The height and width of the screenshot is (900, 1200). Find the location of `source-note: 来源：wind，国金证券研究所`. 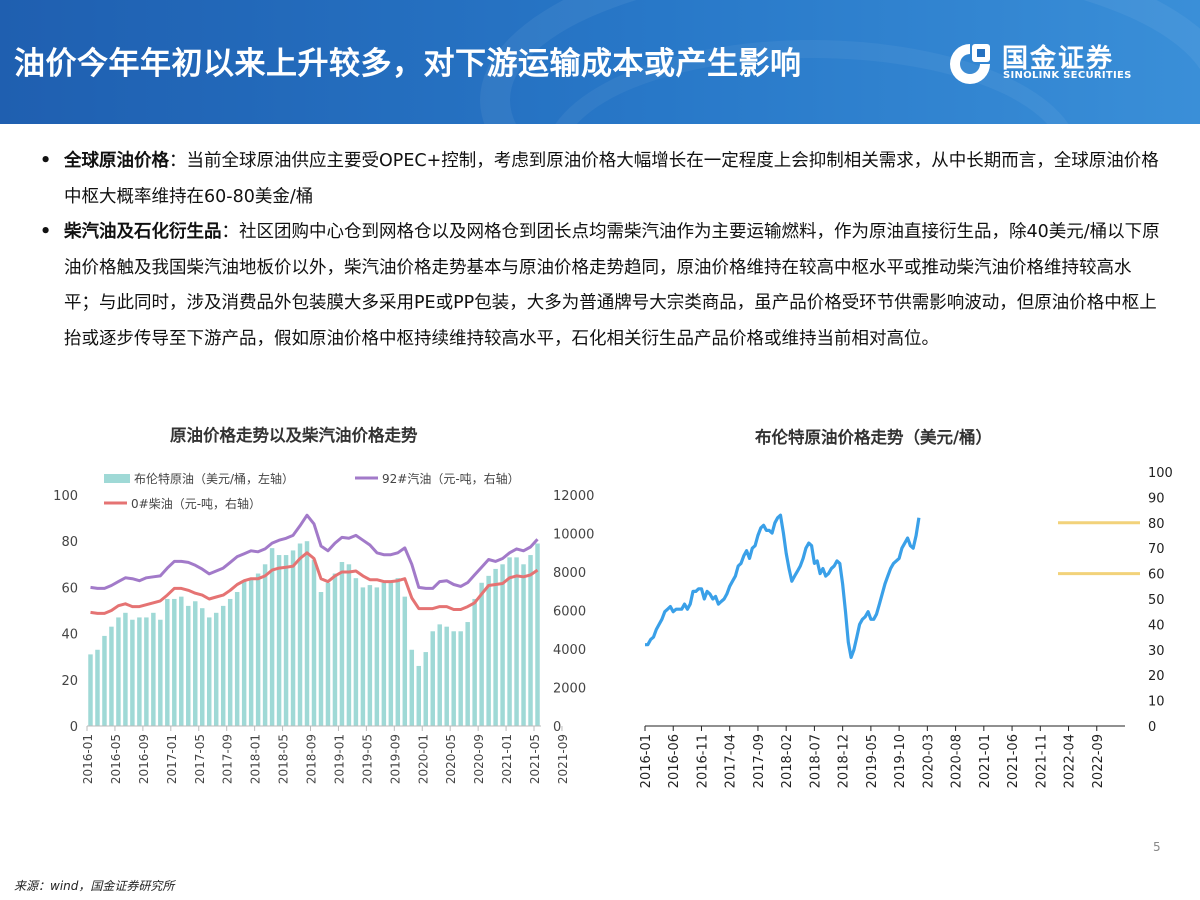

source-note: 来源：wind，国金证券研究所 is located at coordinates (94, 886).